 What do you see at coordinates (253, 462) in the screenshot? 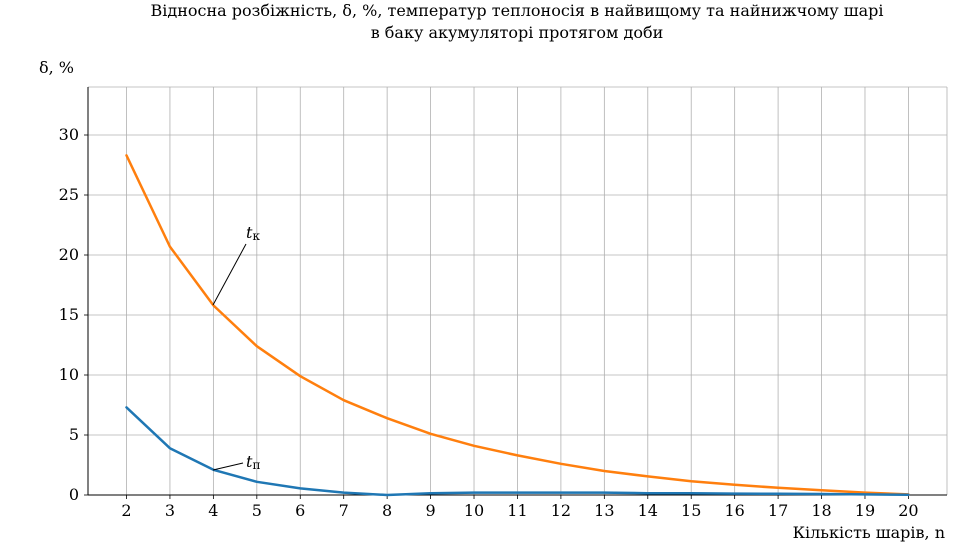
I see `annotation-label-tp: tп` at bounding box center [253, 462].